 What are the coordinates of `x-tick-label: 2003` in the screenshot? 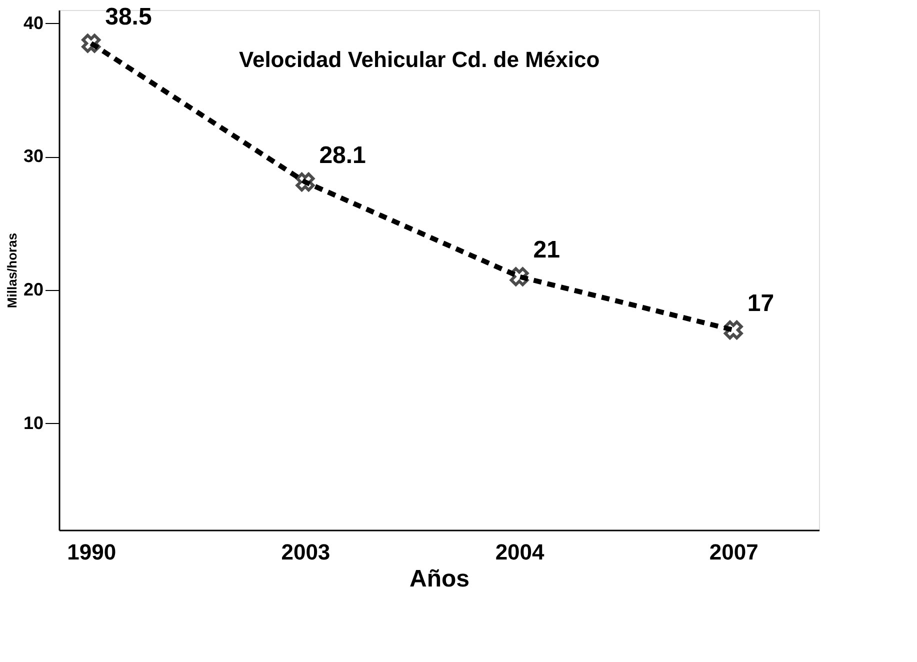 It's located at (305, 552).